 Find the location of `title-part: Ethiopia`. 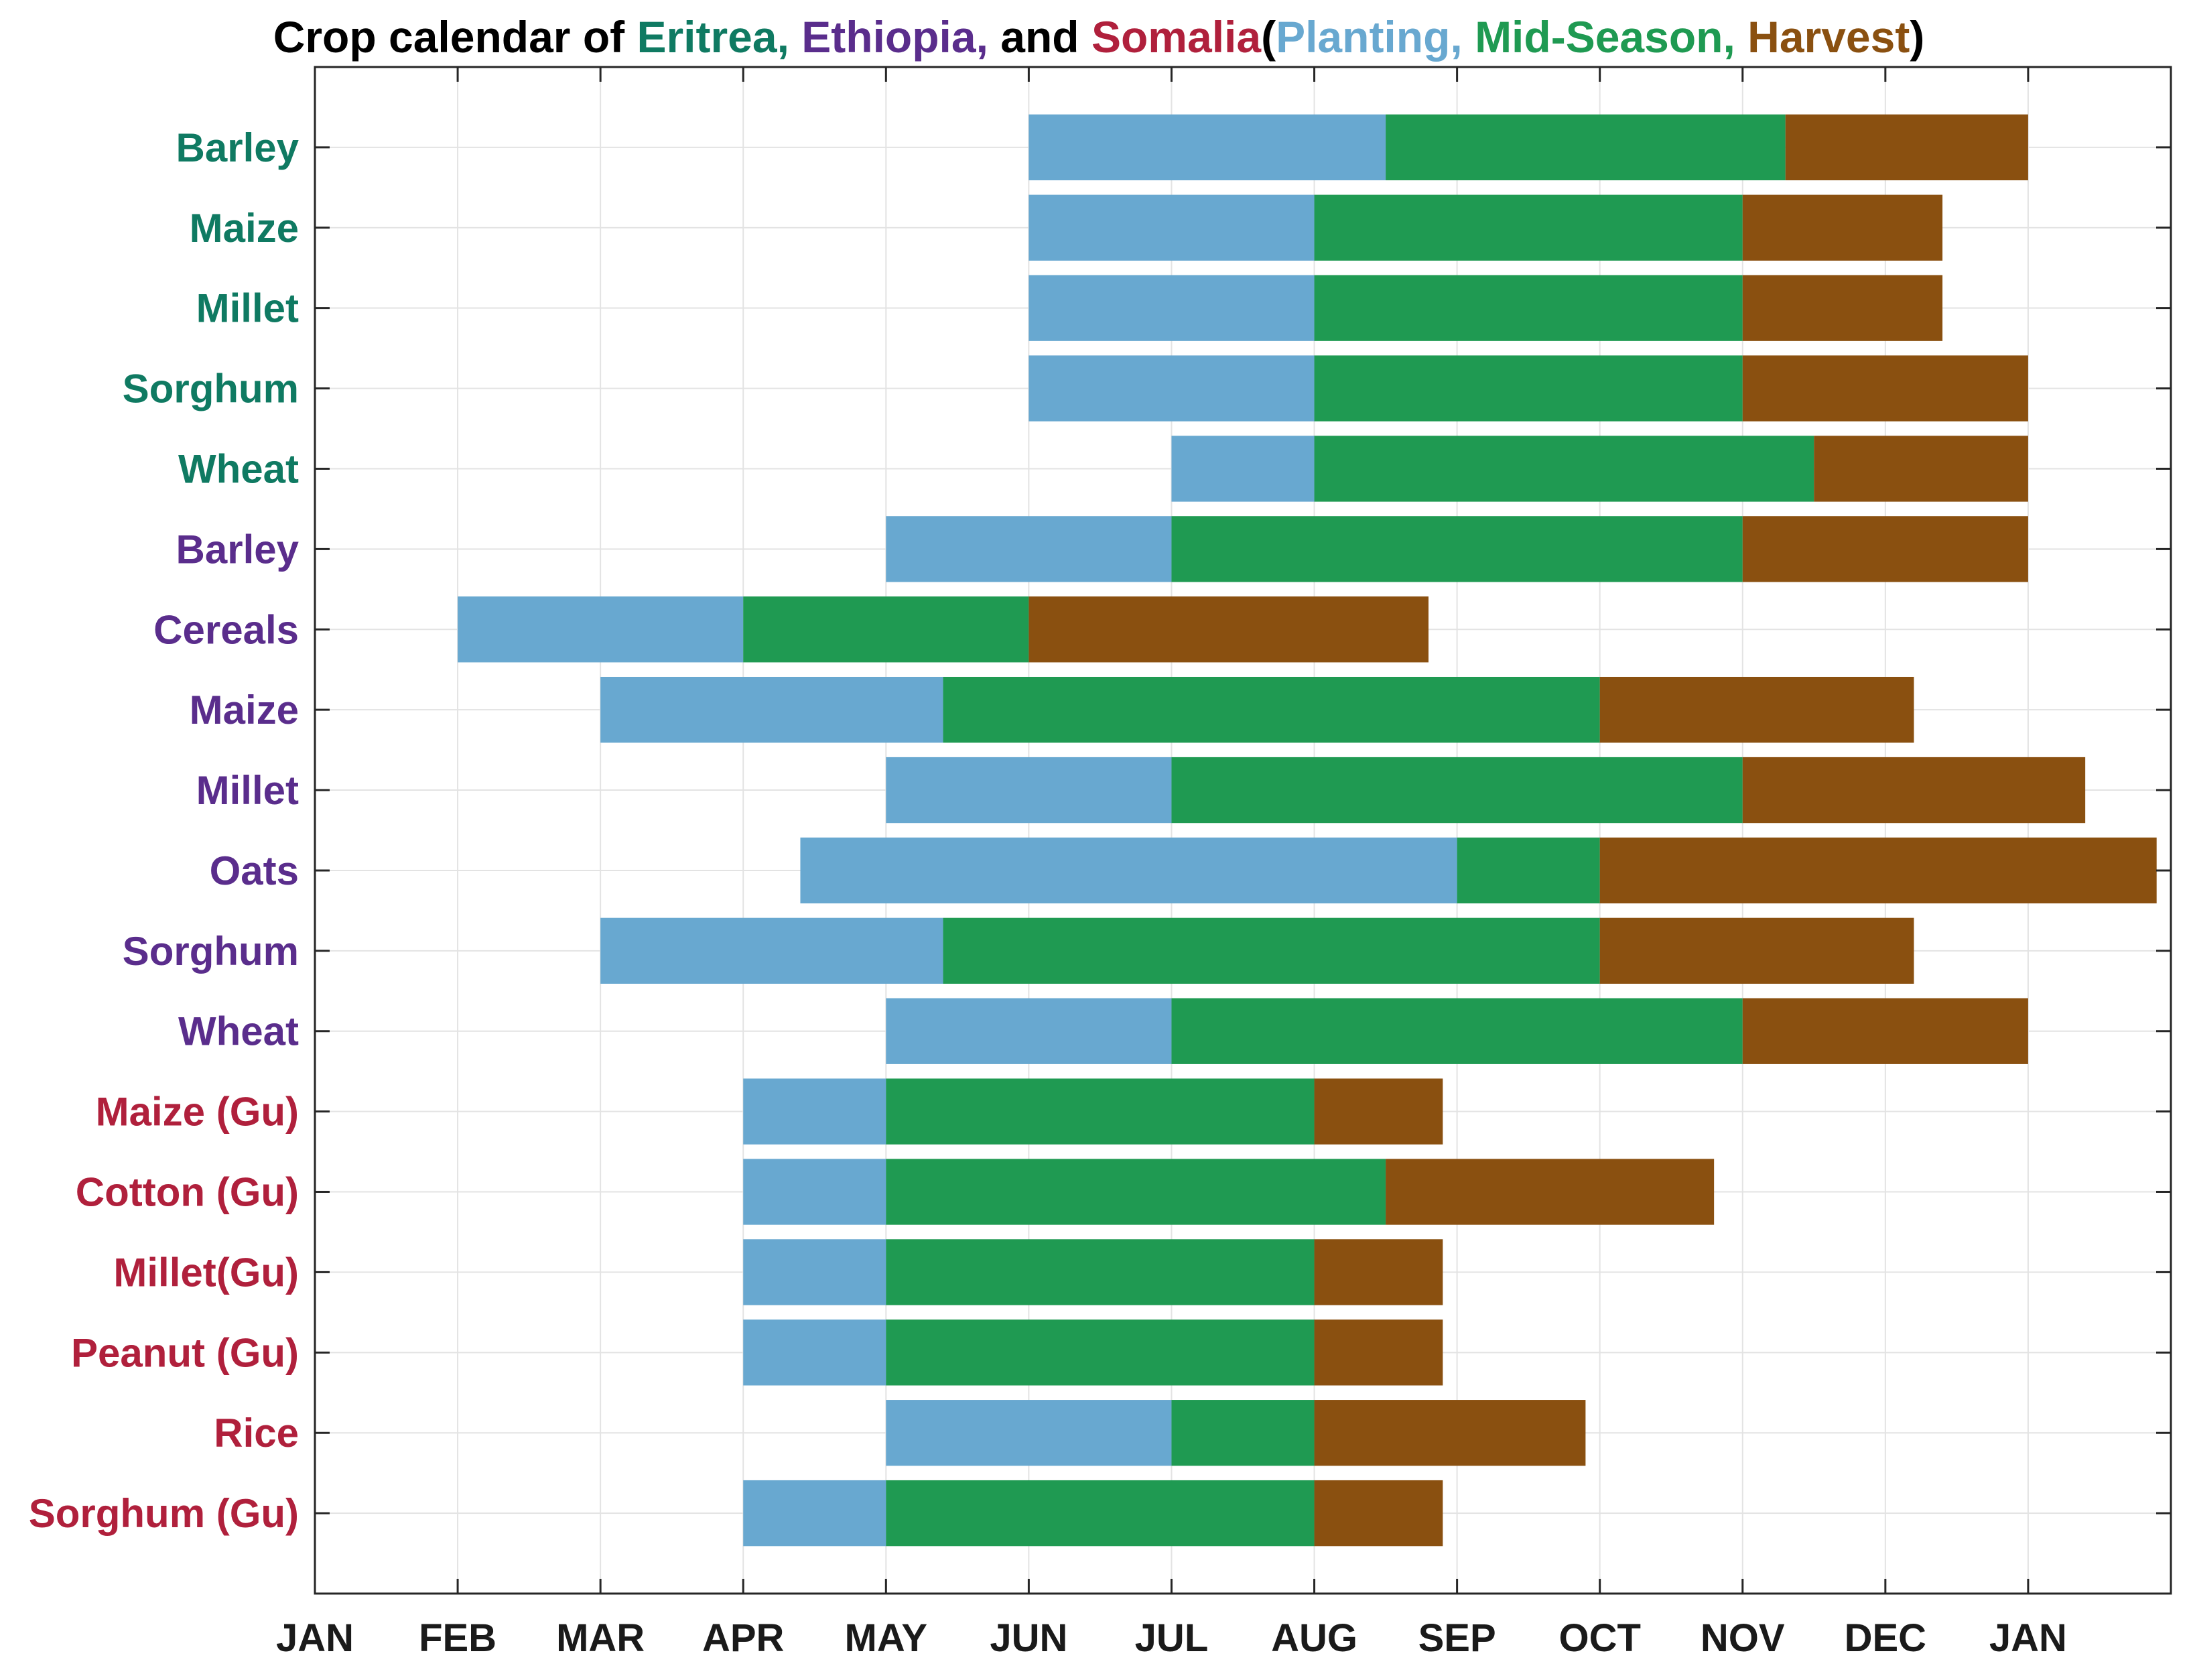

title-part: Ethiopia is located at coordinates (889, 37).